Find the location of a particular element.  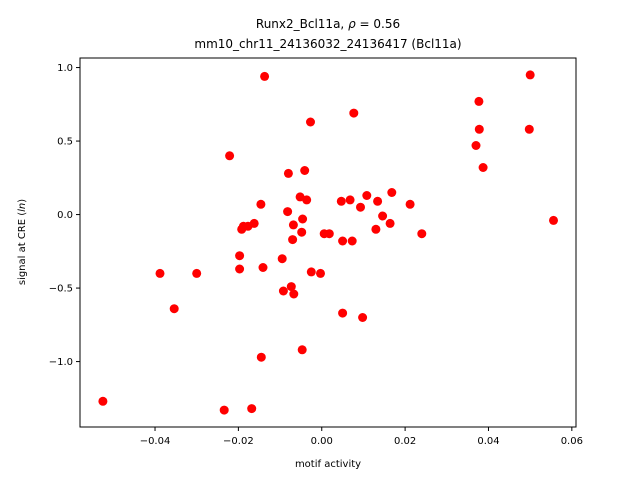

chart-title-line2: mm10_chr11_24136032_24136417 (Bcl11a) is located at coordinates (327, 44).